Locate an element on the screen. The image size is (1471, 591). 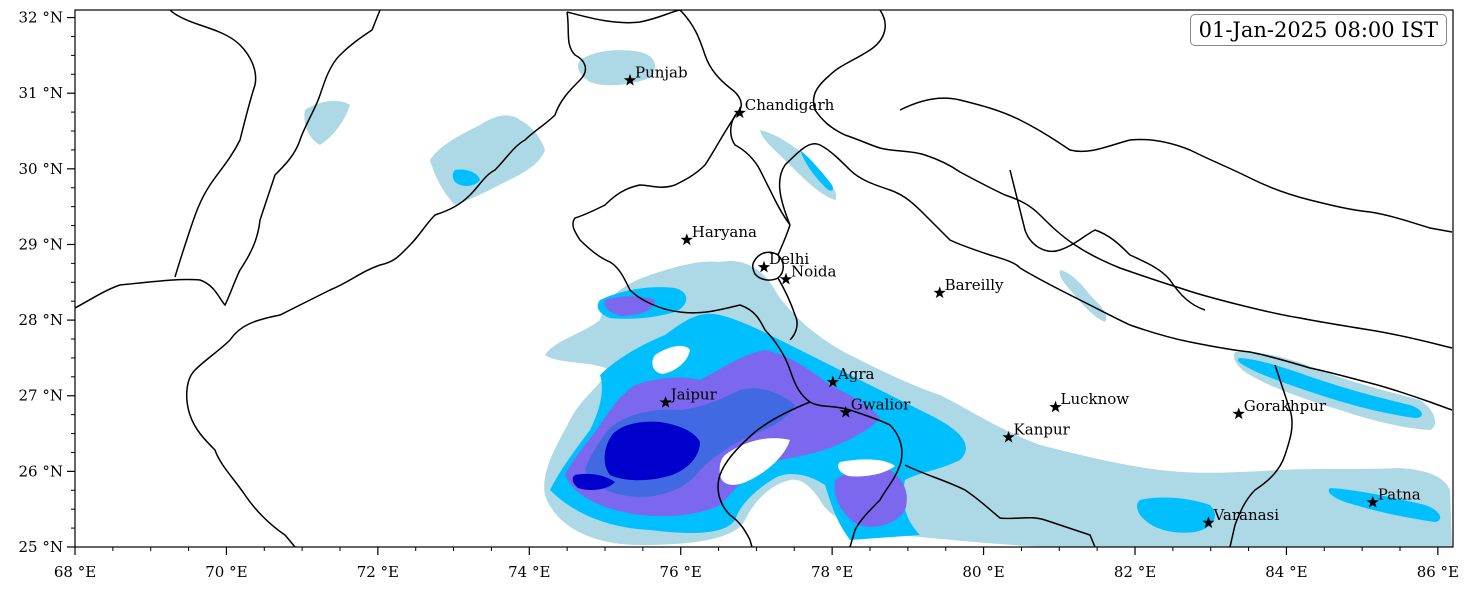
y-tick-label: 27 °N is located at coordinates (41, 396).